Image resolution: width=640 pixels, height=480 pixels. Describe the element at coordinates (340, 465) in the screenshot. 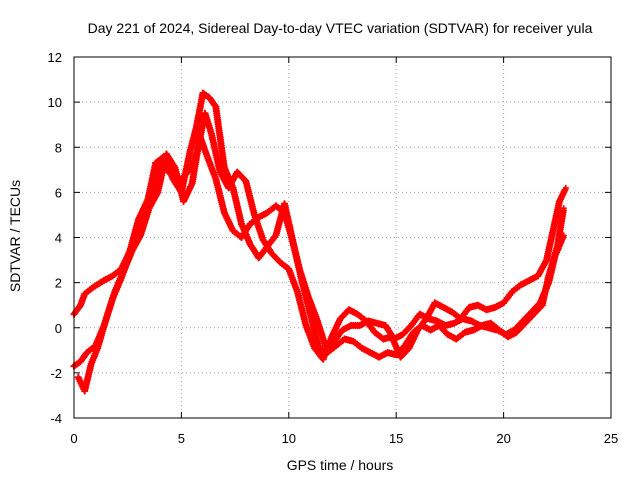

I see `x-axis-label: GPS time / hours` at that location.